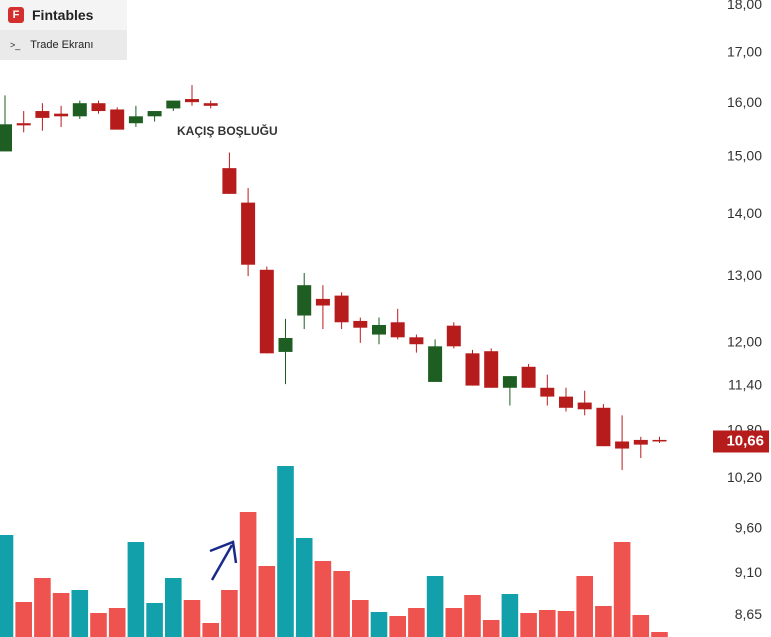 This screenshot has width=771, height=637. What do you see at coordinates (745, 384) in the screenshot?
I see `y-tick-label: 11,40` at bounding box center [745, 384].